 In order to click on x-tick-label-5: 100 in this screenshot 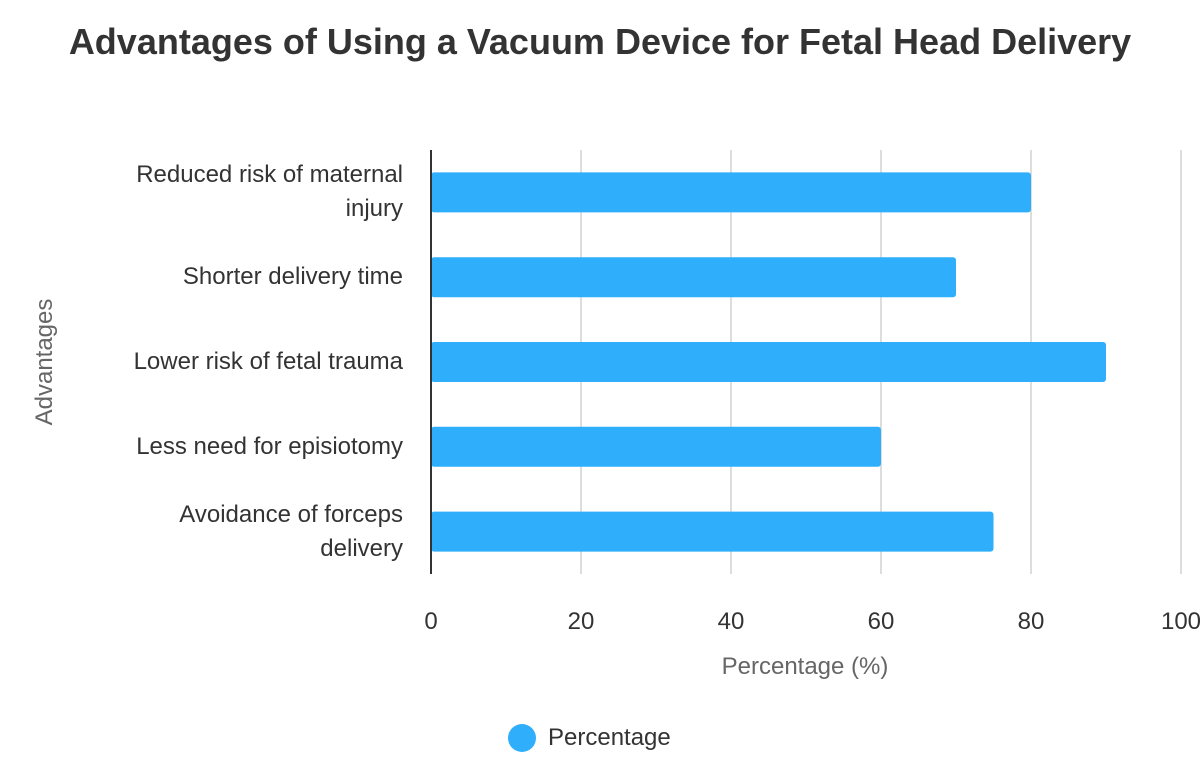, I will do `click(1180, 621)`.